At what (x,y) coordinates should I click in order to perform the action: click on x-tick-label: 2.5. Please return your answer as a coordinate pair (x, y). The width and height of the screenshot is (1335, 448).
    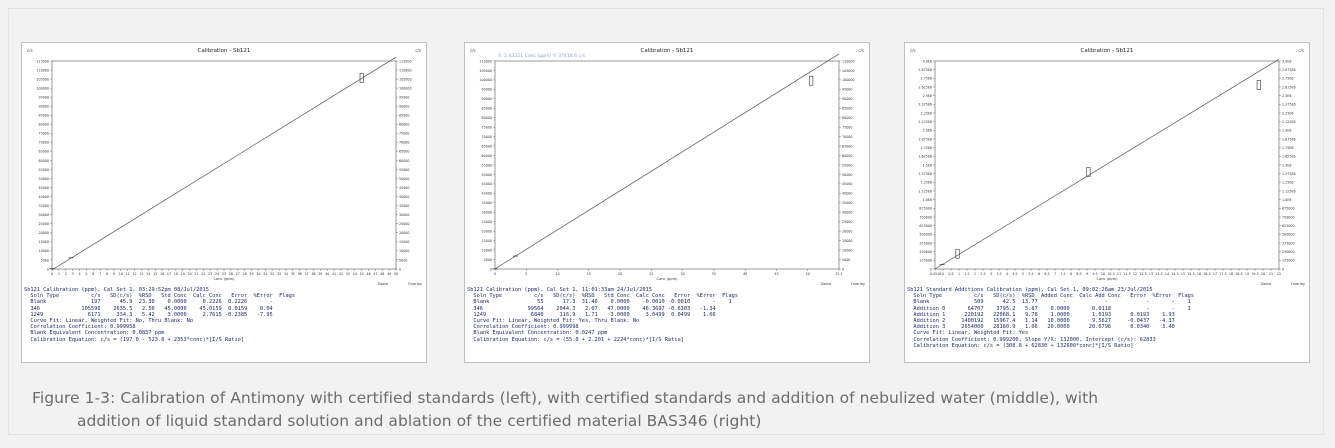
    Looking at the image, I should click on (982, 274).